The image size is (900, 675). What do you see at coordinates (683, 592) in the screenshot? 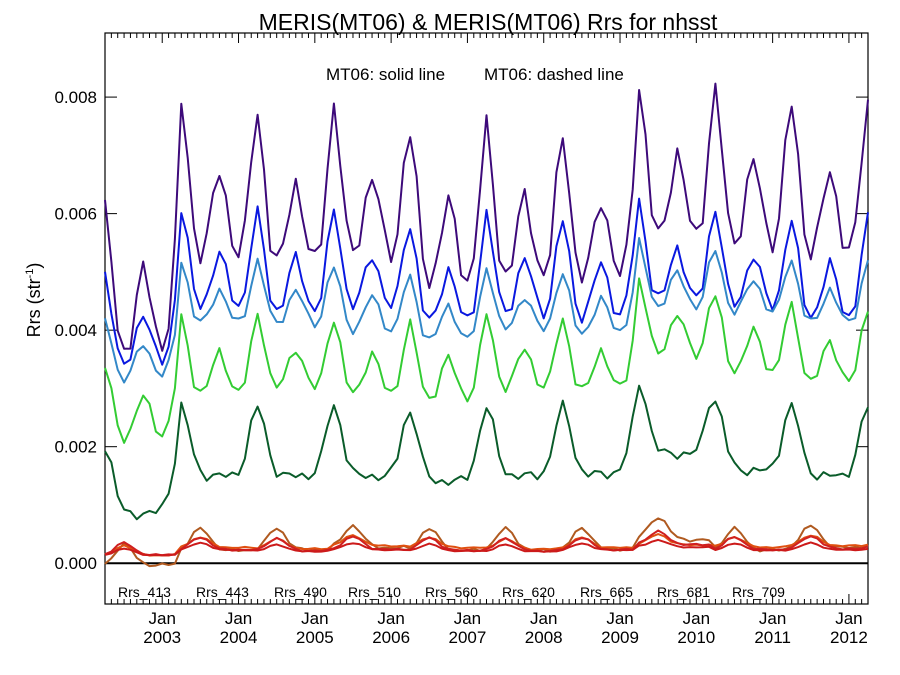
I see `legend-entry: Rrs_681` at bounding box center [683, 592].